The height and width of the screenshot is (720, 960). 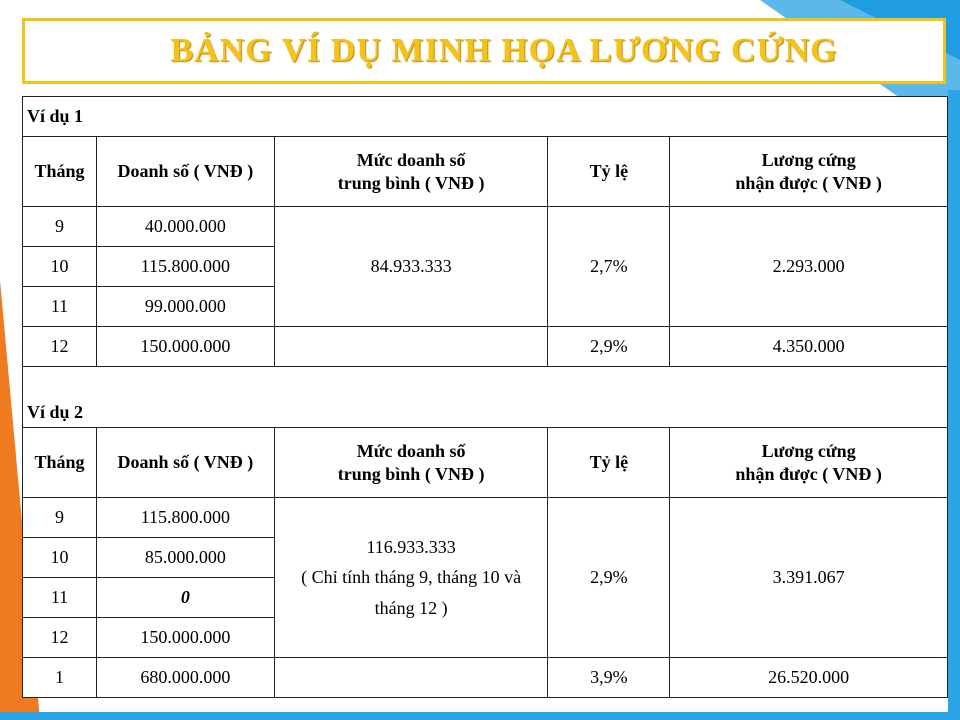 I want to click on sales-cell: 0, so click(x=185, y=597).